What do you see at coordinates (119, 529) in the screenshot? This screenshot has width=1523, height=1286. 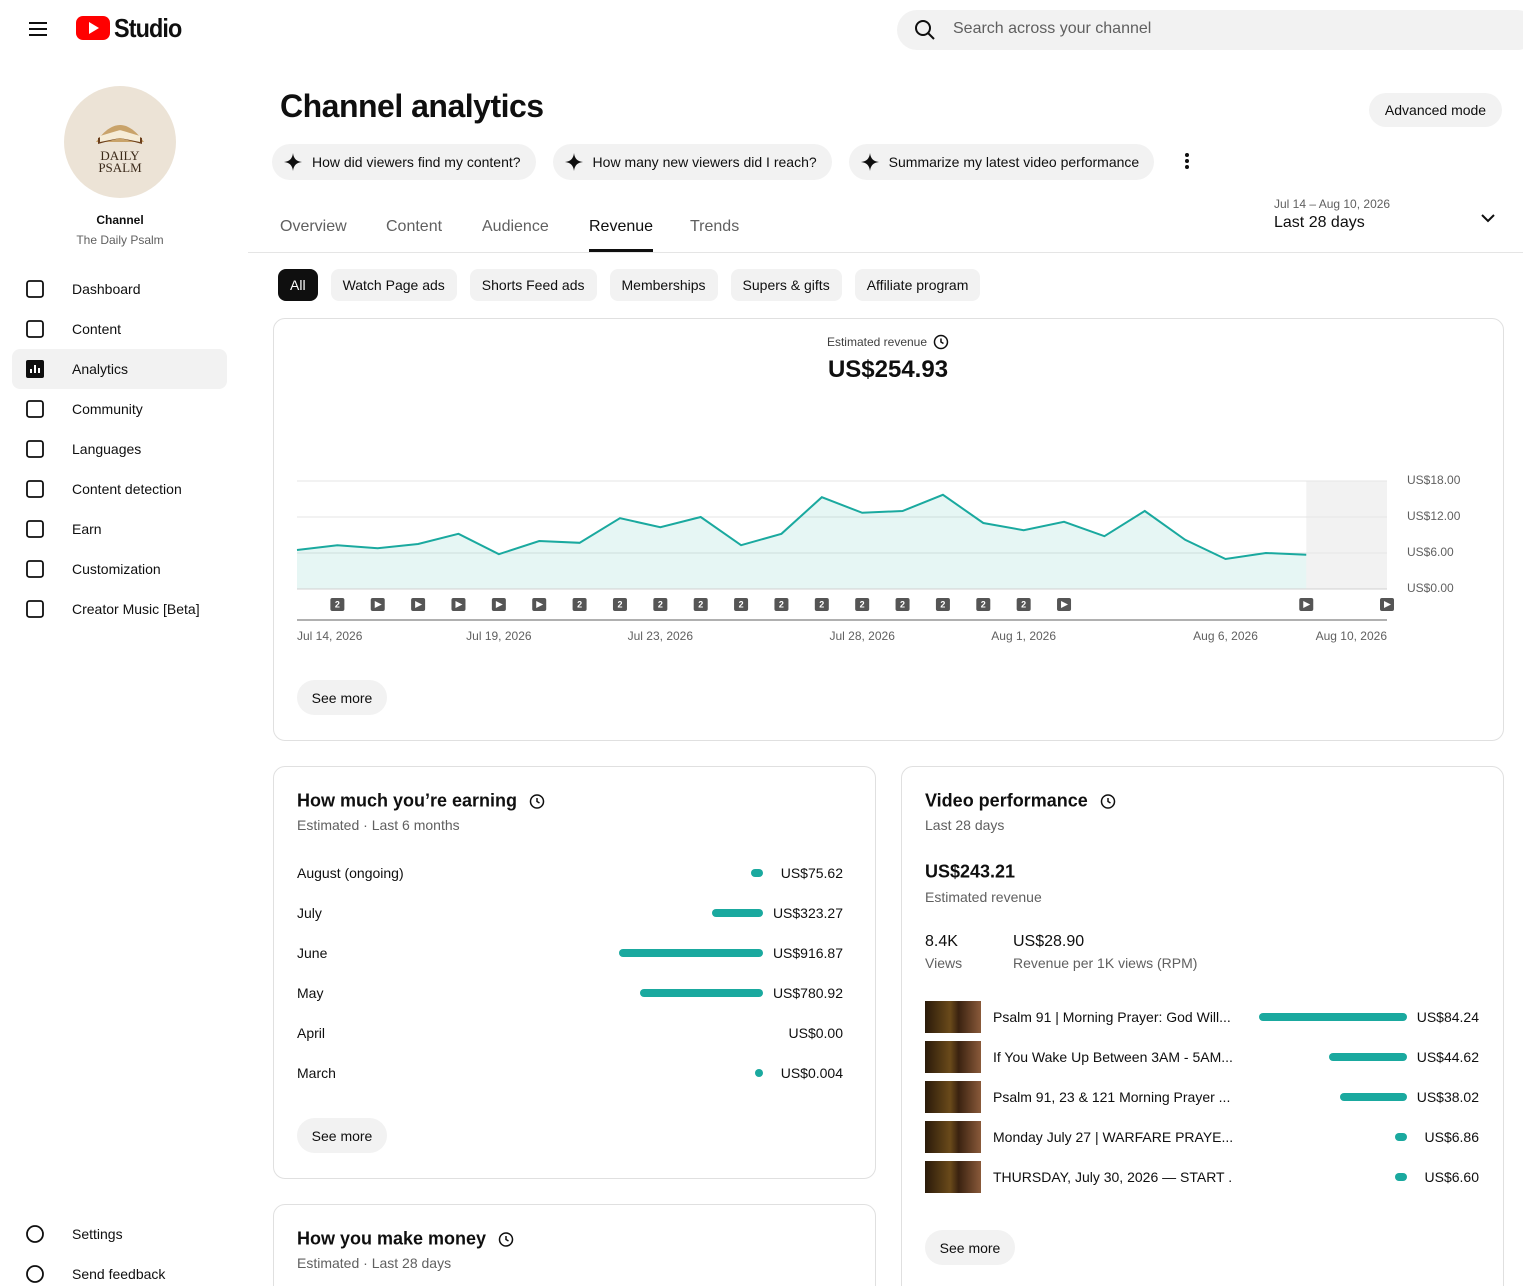 I see `nav-item: Earn` at bounding box center [119, 529].